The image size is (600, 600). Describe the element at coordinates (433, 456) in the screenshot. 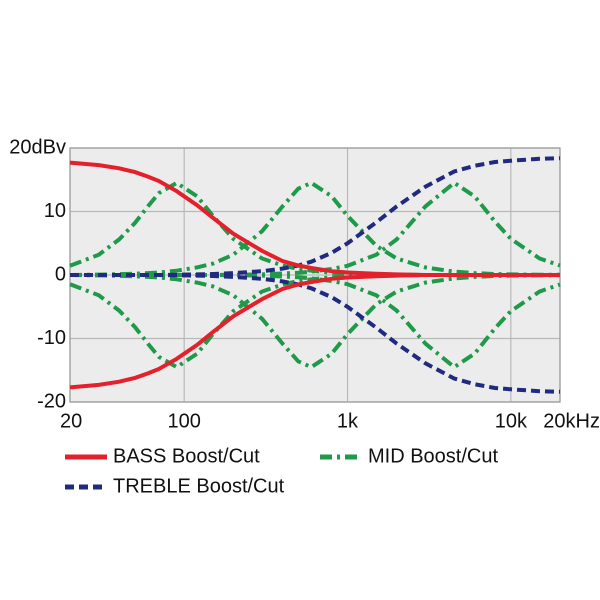

I see `legend-label: MID Boost/Cut` at that location.